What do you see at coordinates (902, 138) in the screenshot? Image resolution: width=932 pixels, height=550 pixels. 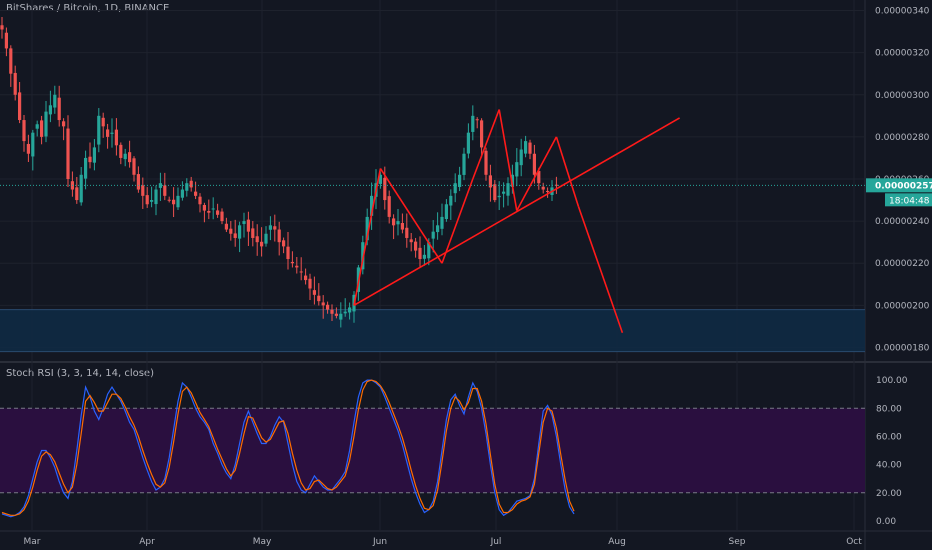 I see `price-tick-label: 0.00000280` at bounding box center [902, 138].